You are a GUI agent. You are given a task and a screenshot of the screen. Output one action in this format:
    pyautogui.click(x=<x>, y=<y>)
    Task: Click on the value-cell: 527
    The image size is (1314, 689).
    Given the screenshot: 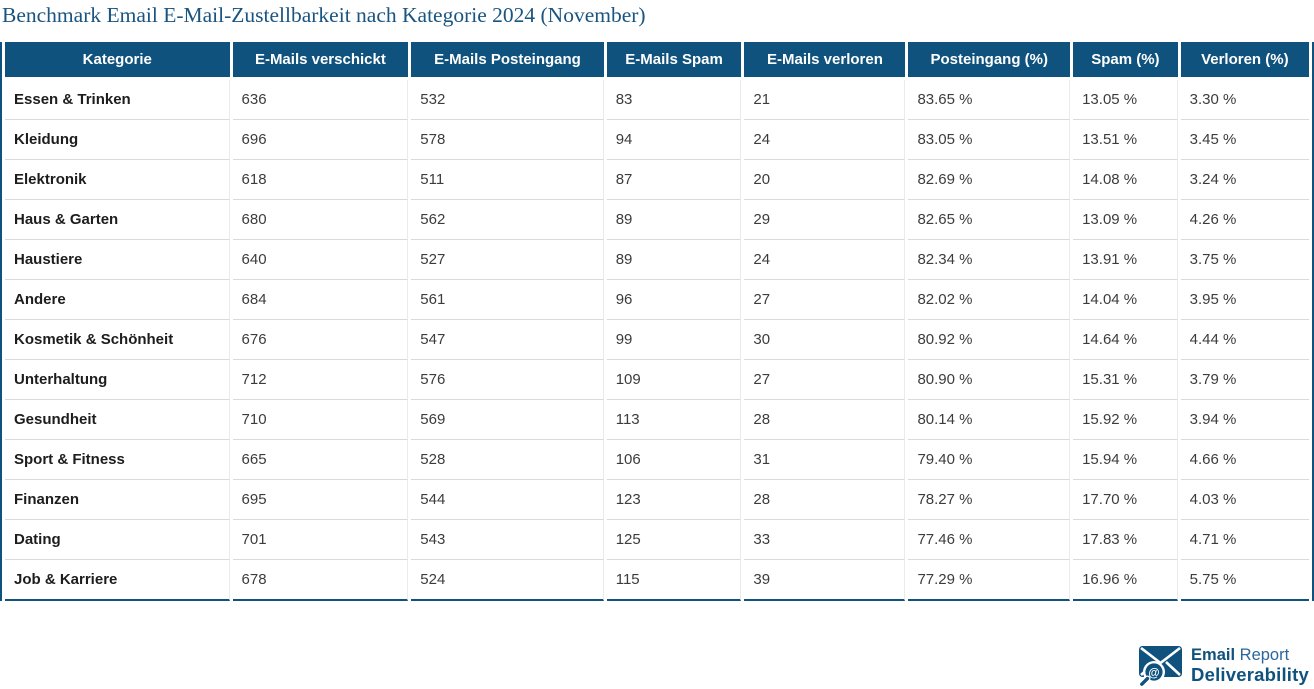 What is the action you would take?
    pyautogui.click(x=507, y=260)
    